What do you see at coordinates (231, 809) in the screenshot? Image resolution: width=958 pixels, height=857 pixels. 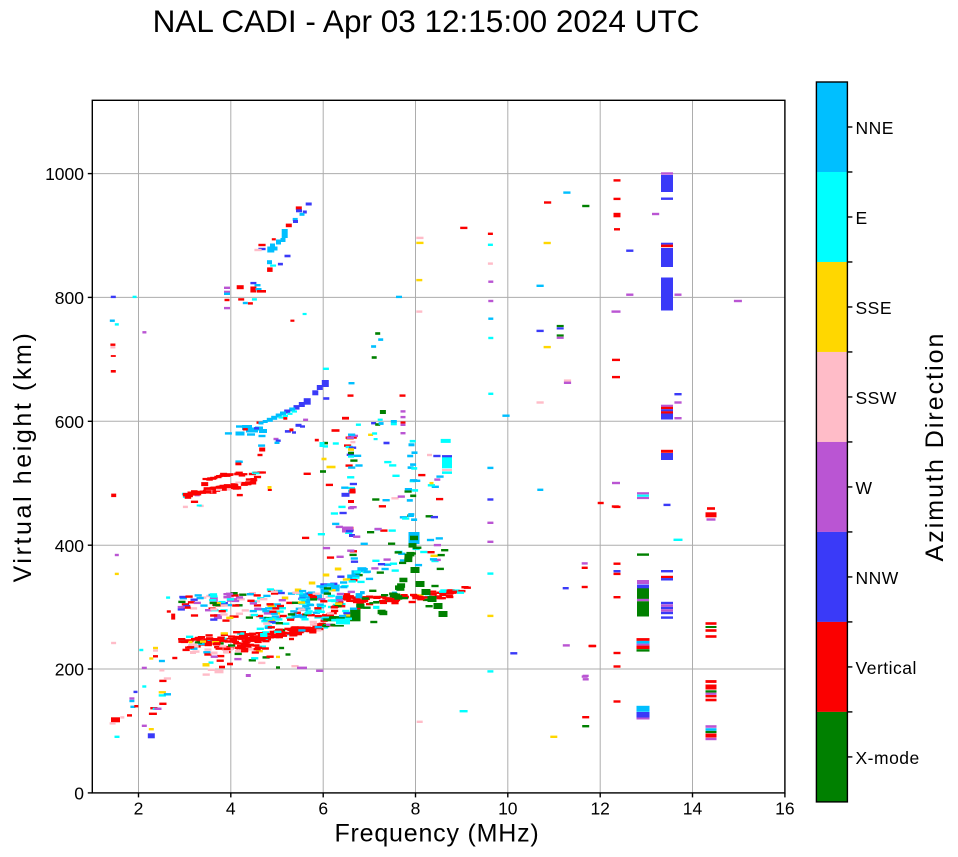 I see `svg-text: 4` at bounding box center [231, 809].